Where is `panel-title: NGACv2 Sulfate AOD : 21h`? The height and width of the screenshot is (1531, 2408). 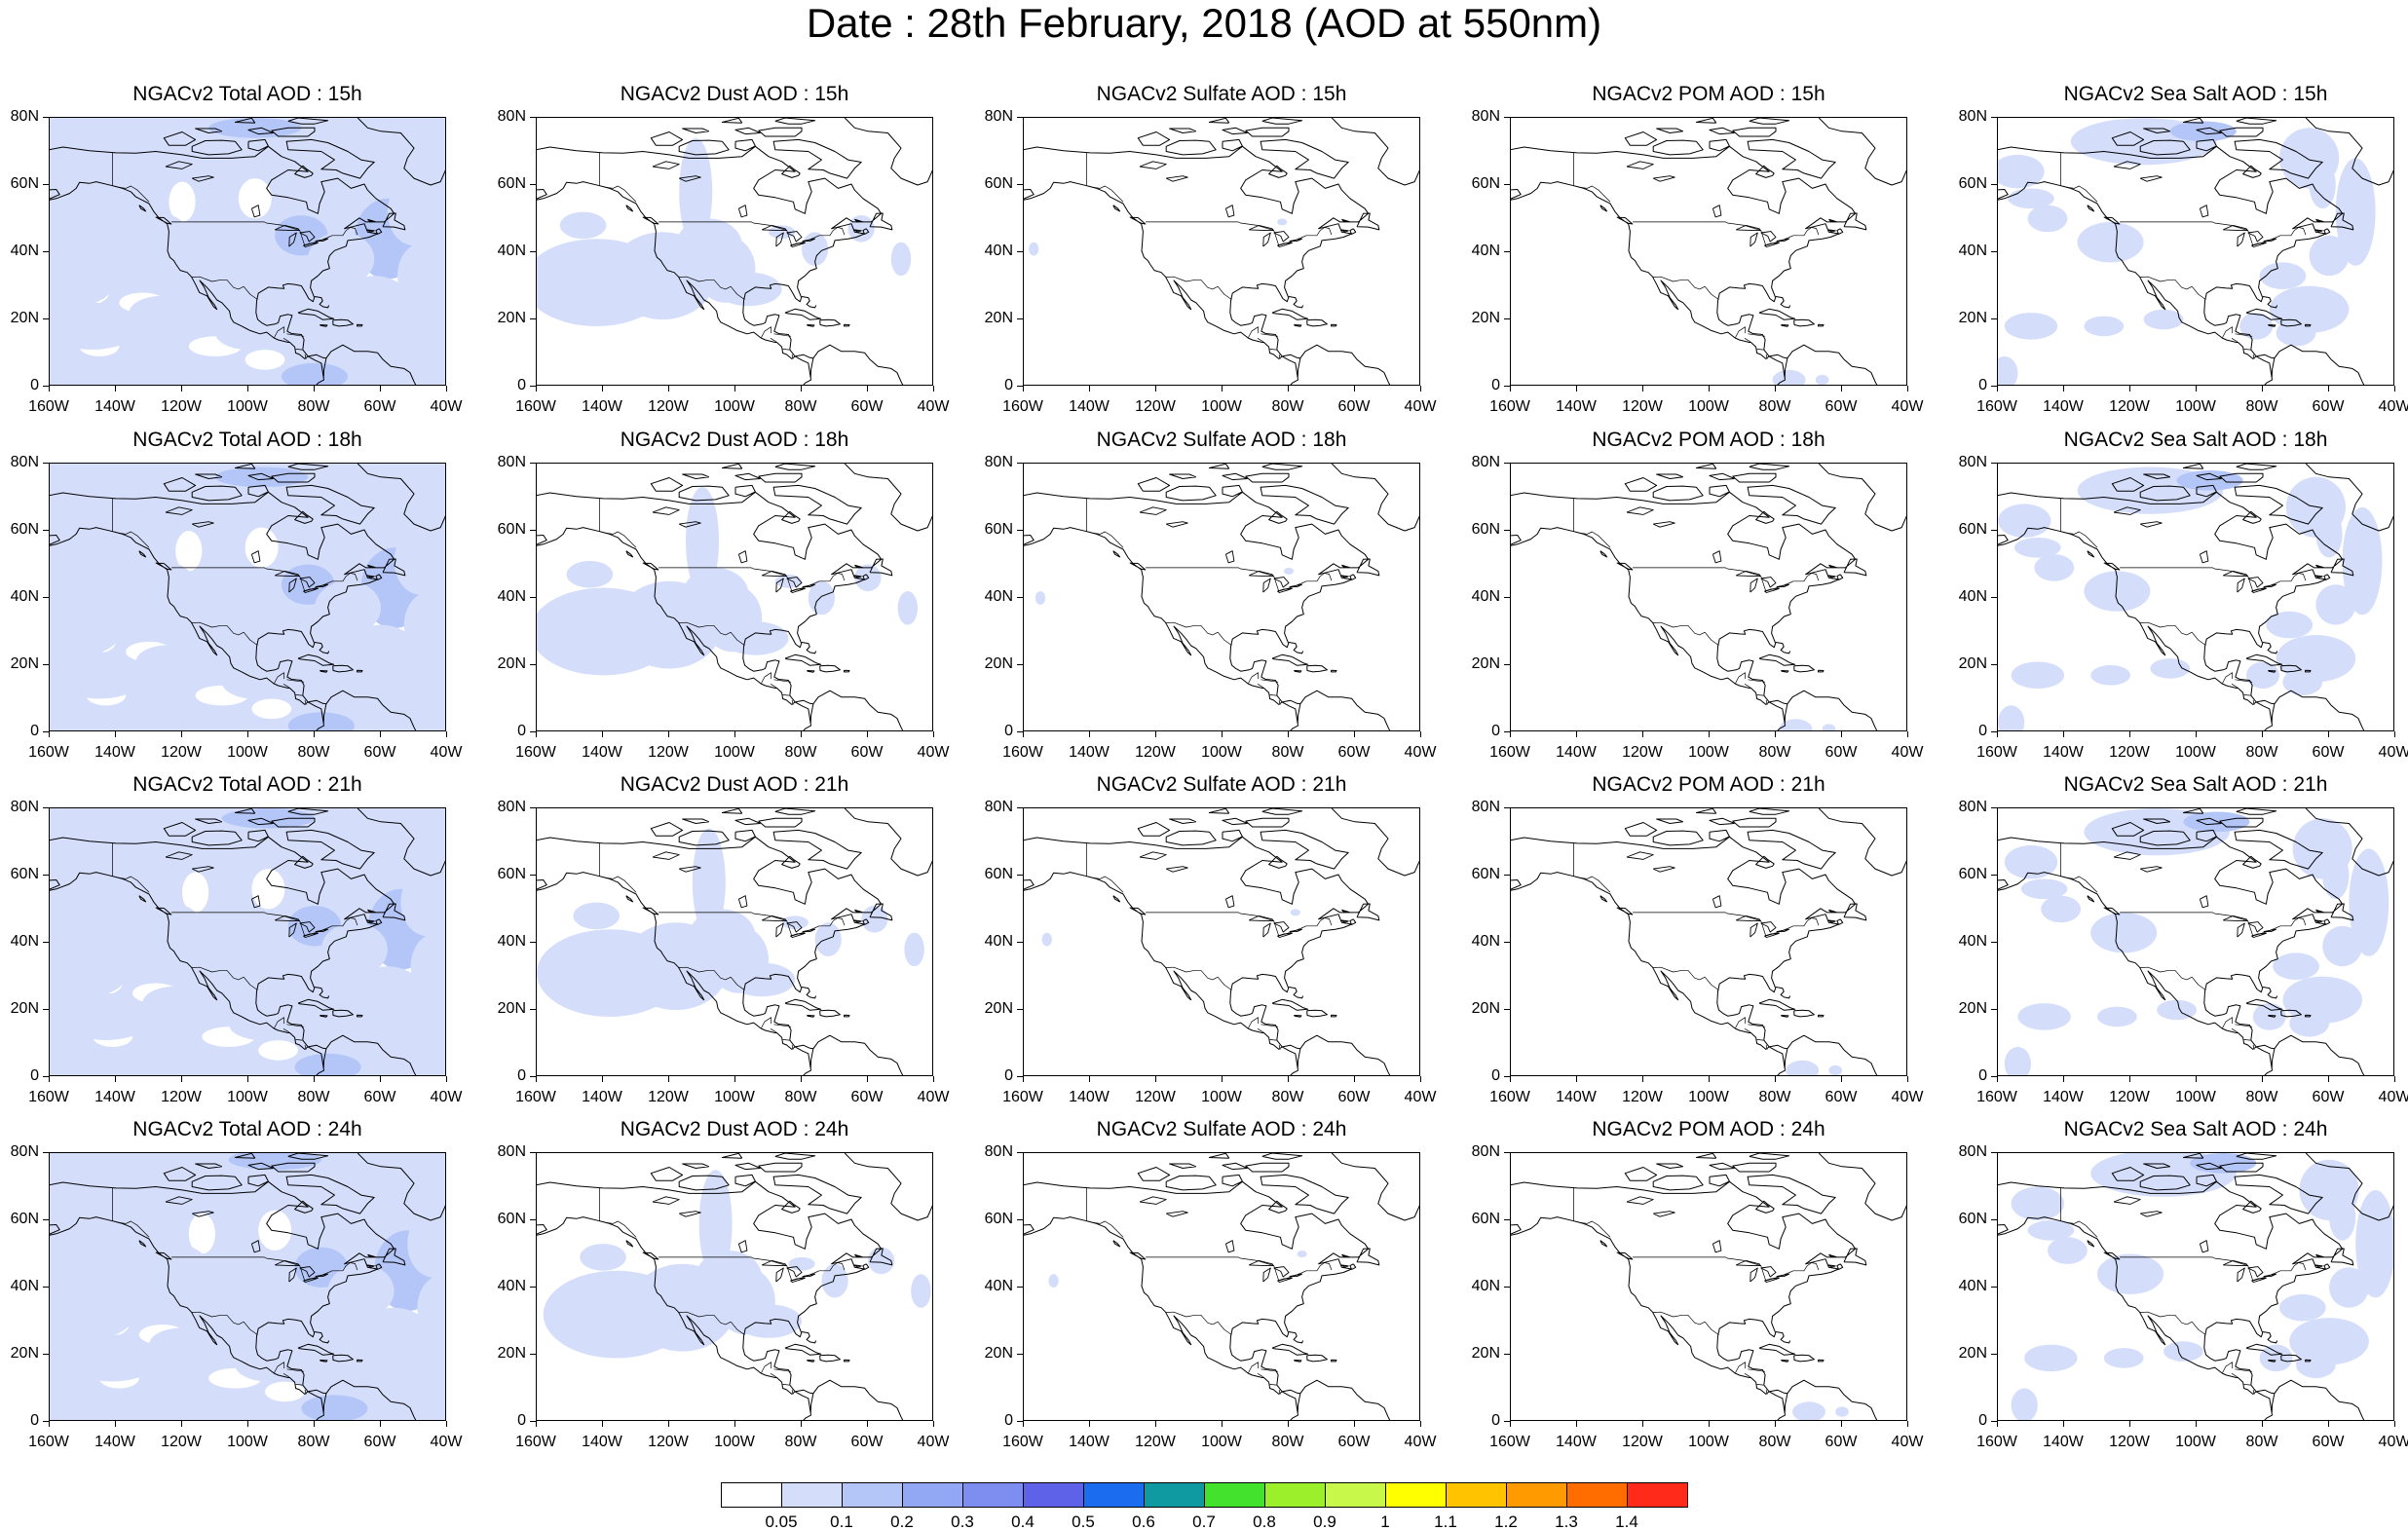
panel-title: NGACv2 Sulfate AOD : 21h is located at coordinates (1221, 784).